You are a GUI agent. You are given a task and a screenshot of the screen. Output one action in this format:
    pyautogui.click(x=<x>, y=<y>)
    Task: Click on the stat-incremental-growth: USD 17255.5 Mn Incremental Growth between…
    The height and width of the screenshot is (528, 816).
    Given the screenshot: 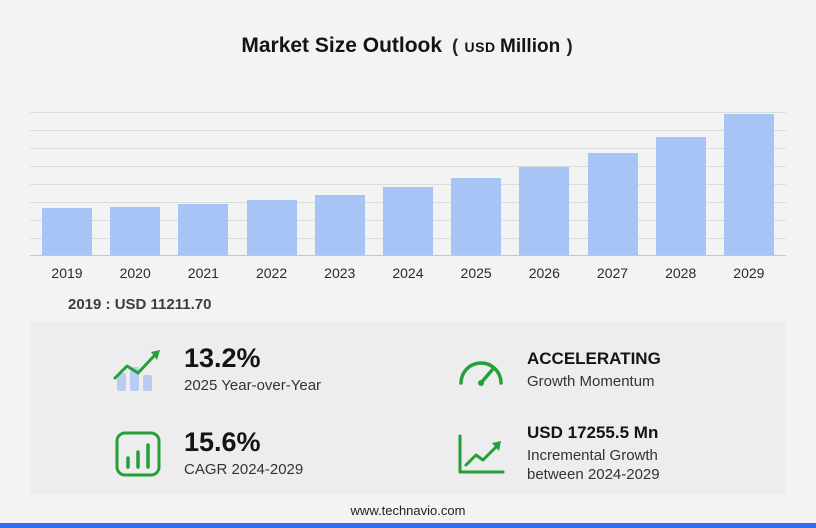 What is the action you would take?
    pyautogui.click(x=604, y=453)
    